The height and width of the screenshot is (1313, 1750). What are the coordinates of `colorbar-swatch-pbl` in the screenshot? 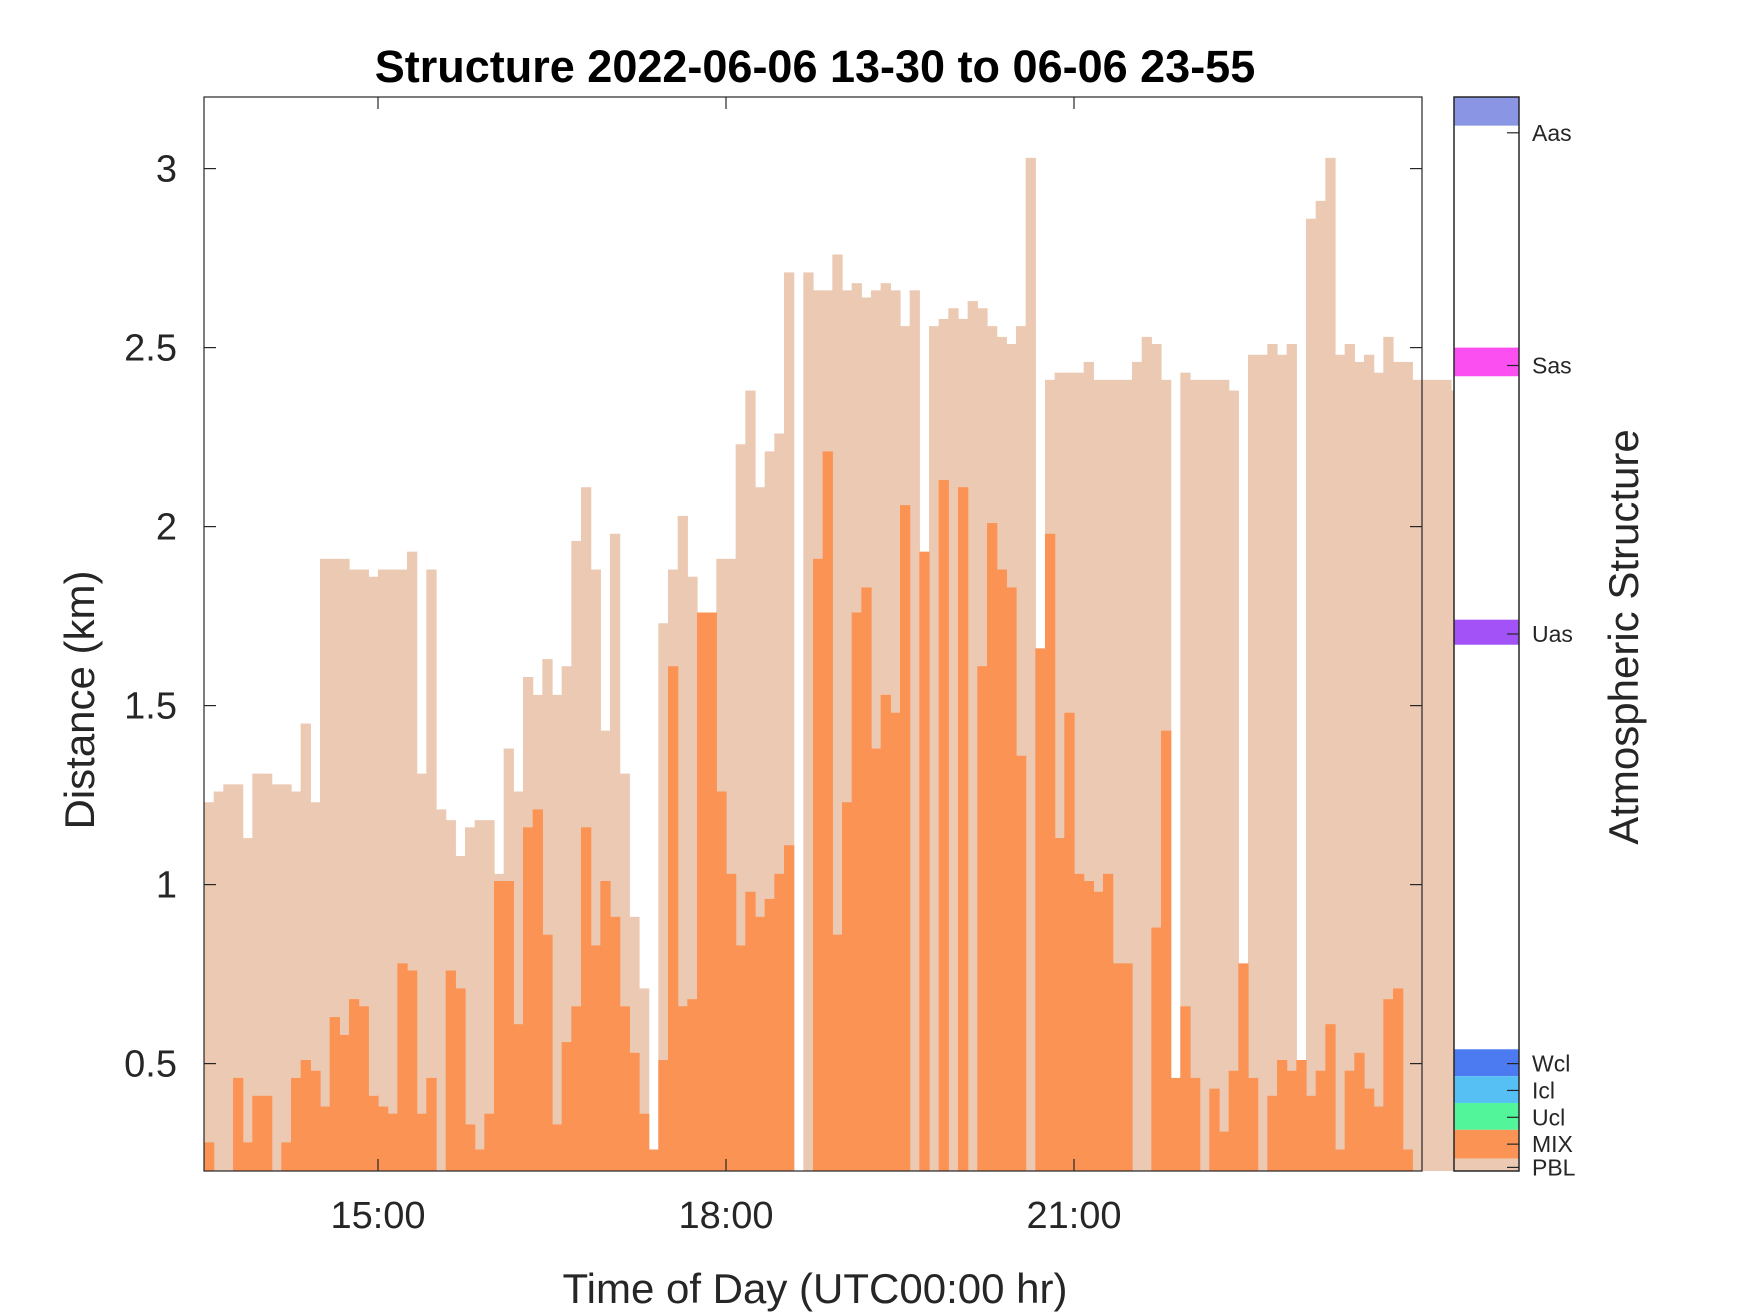 It's located at (1486, 1164).